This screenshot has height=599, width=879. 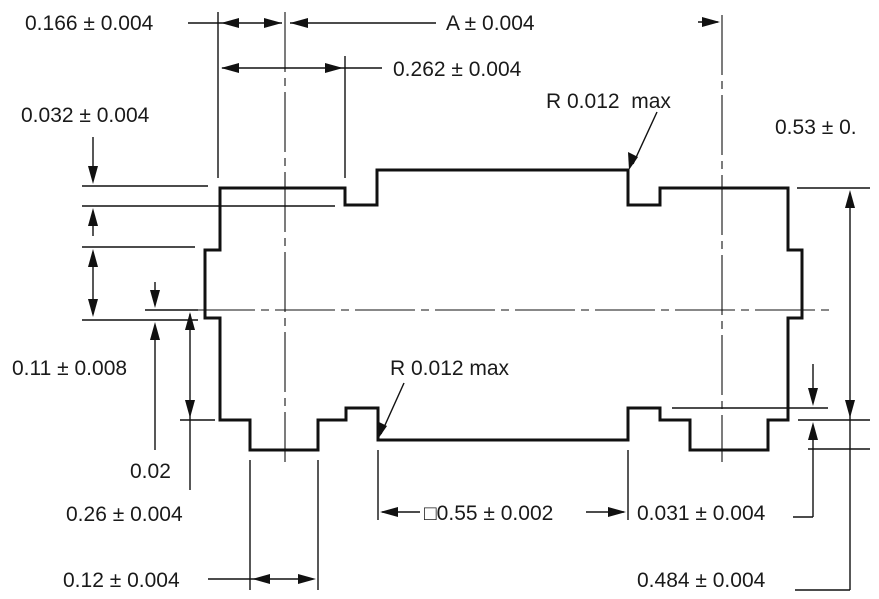 I want to click on dim-label-012: 0.12 ± 0.004, so click(x=121, y=580).